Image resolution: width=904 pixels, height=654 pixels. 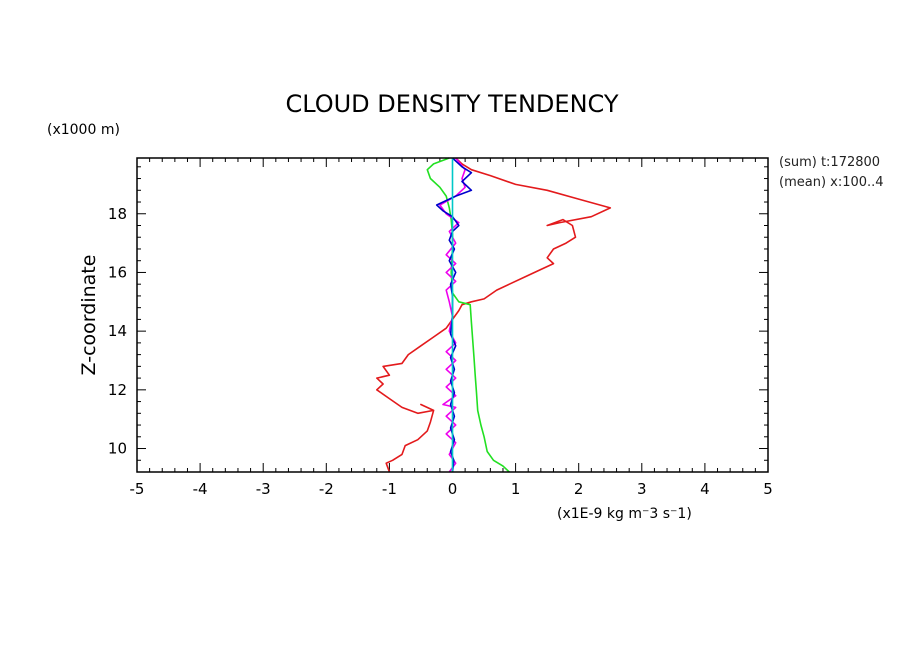 What do you see at coordinates (705, 489) in the screenshot?
I see `x-tick-label: 4` at bounding box center [705, 489].